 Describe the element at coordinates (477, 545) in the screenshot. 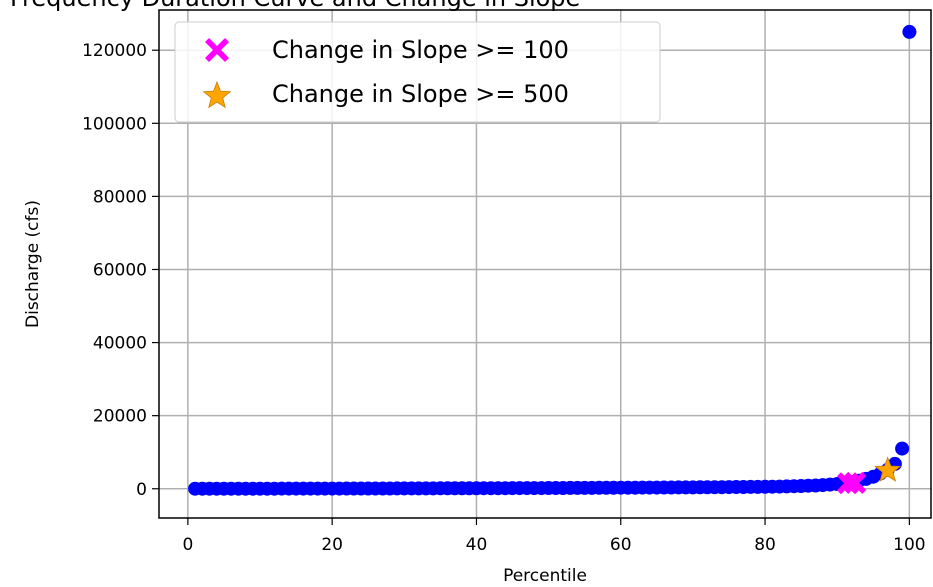

I see `x-tick-label: 40` at that location.